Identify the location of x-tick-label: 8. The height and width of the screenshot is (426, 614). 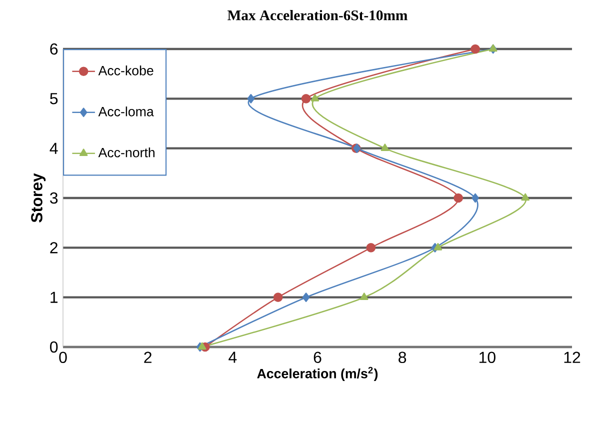
(402, 358).